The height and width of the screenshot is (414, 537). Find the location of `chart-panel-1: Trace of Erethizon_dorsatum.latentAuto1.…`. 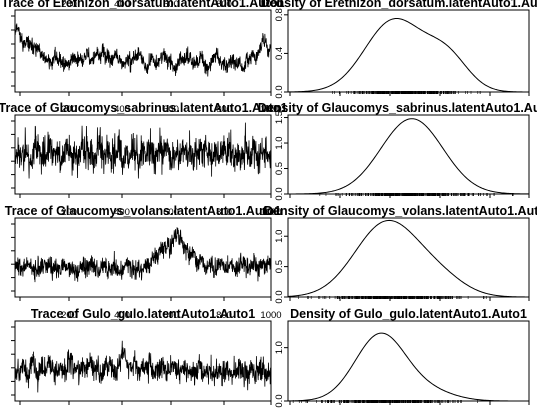

chart-panel-1: Trace of Erethizon_dorsatum.latentAuto1.… is located at coordinates (143, 48).